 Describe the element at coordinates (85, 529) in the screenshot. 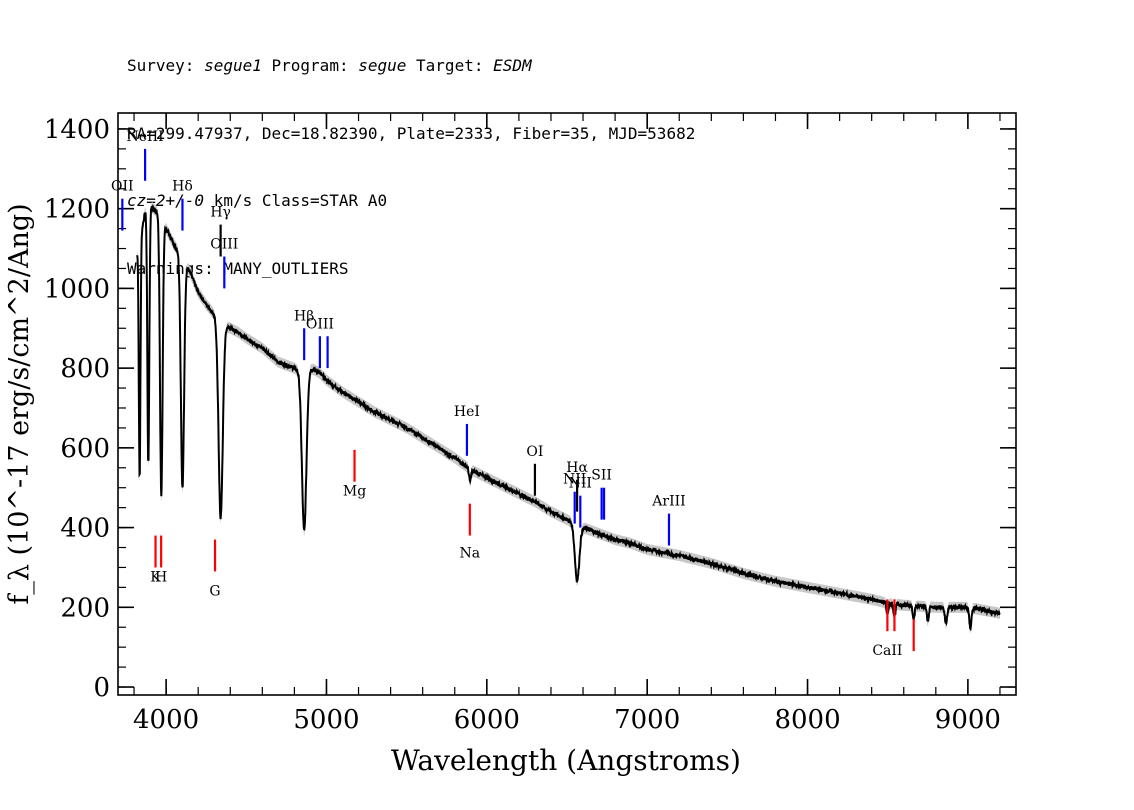

I see `y-tick-label: 400` at that location.